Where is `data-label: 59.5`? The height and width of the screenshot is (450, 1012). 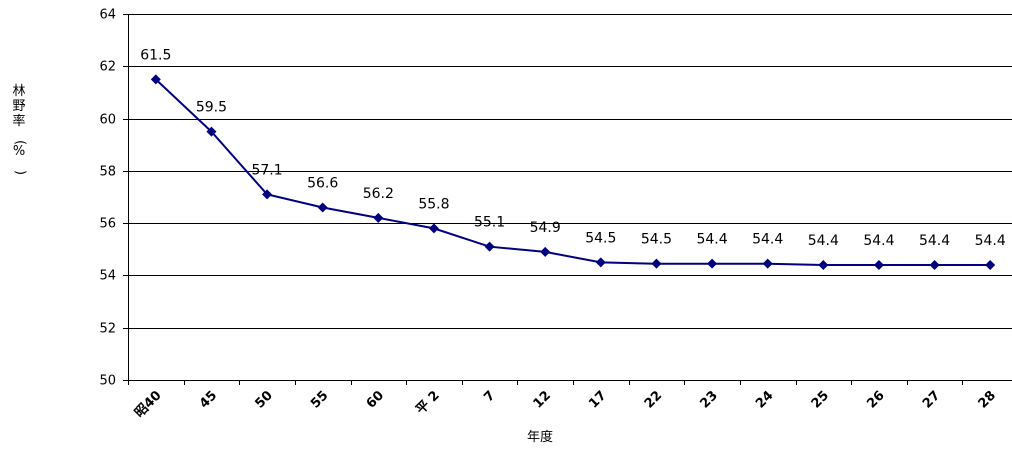 data-label: 59.5 is located at coordinates (211, 108).